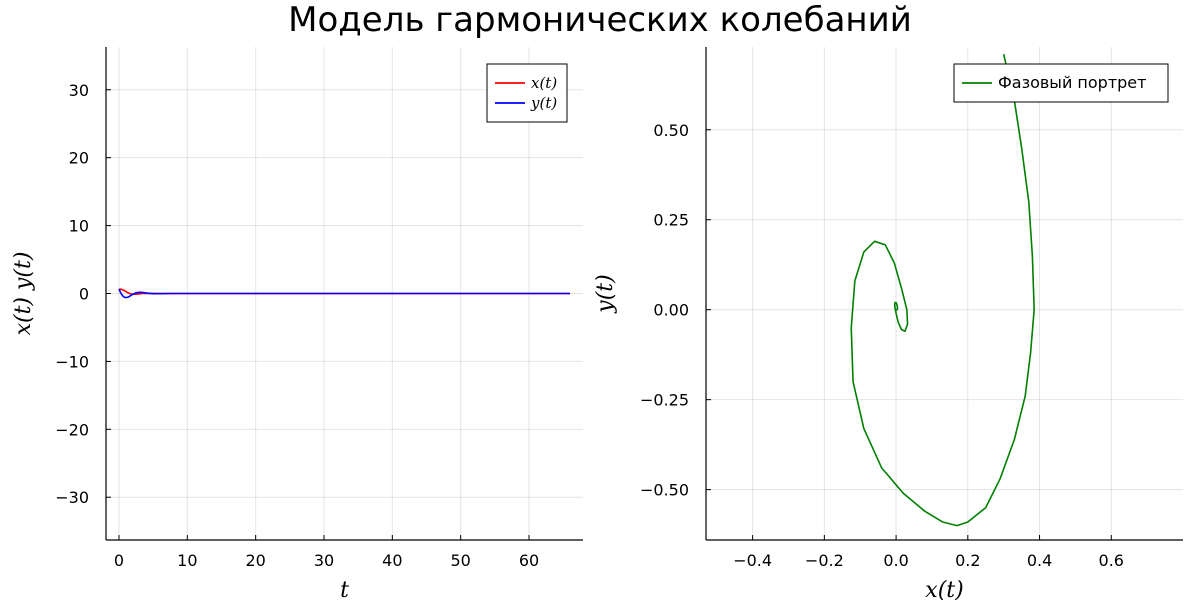 This screenshot has width=1200, height=600. I want to click on y-tick-label: −30, so click(72, 497).